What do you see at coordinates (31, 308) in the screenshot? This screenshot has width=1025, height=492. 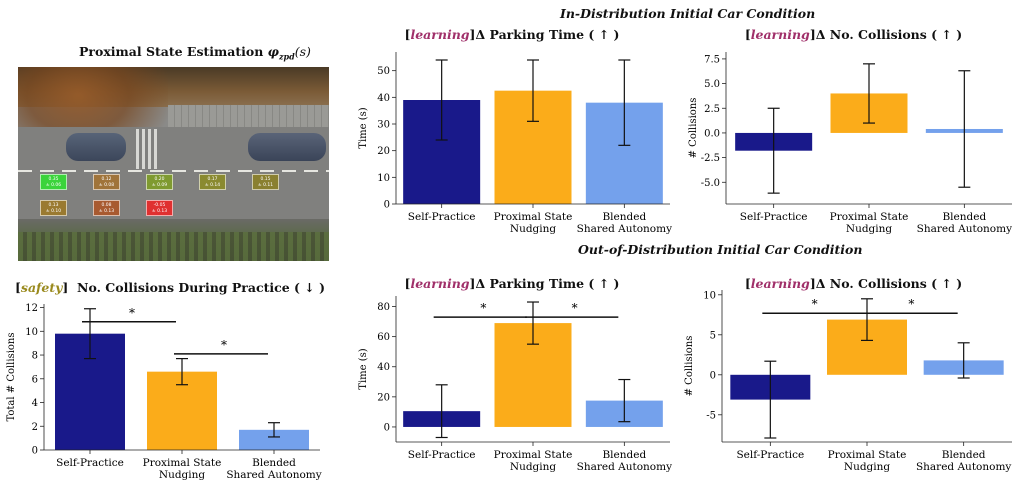 I see `y-tick-label: 12` at bounding box center [31, 308].